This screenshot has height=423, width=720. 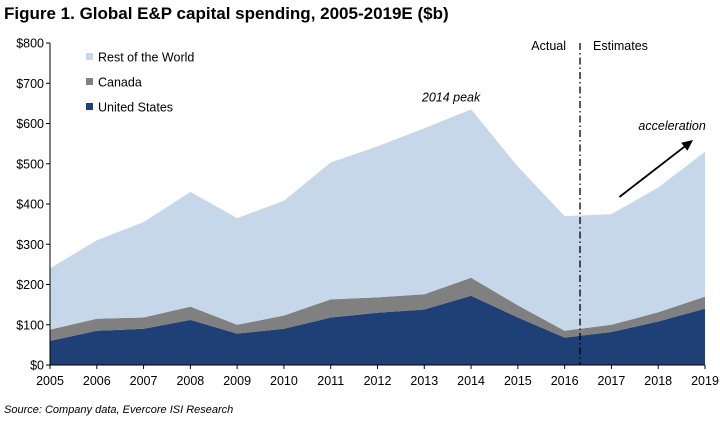 I want to click on x-tick-label: 2006, so click(x=97, y=381).